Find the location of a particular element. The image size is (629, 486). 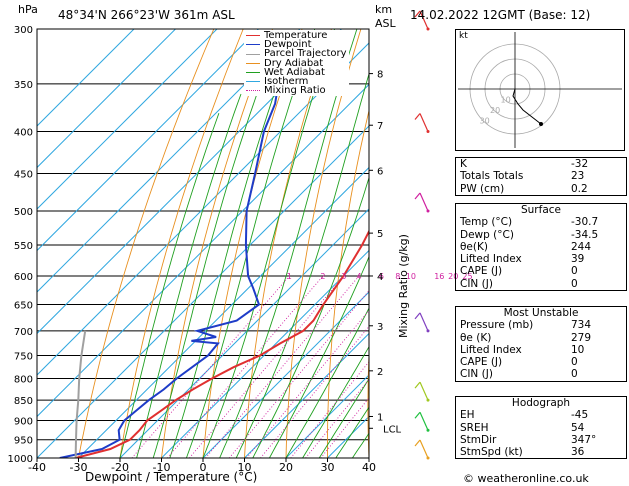

km-tick-label: 5 is located at coordinates (380, 234).